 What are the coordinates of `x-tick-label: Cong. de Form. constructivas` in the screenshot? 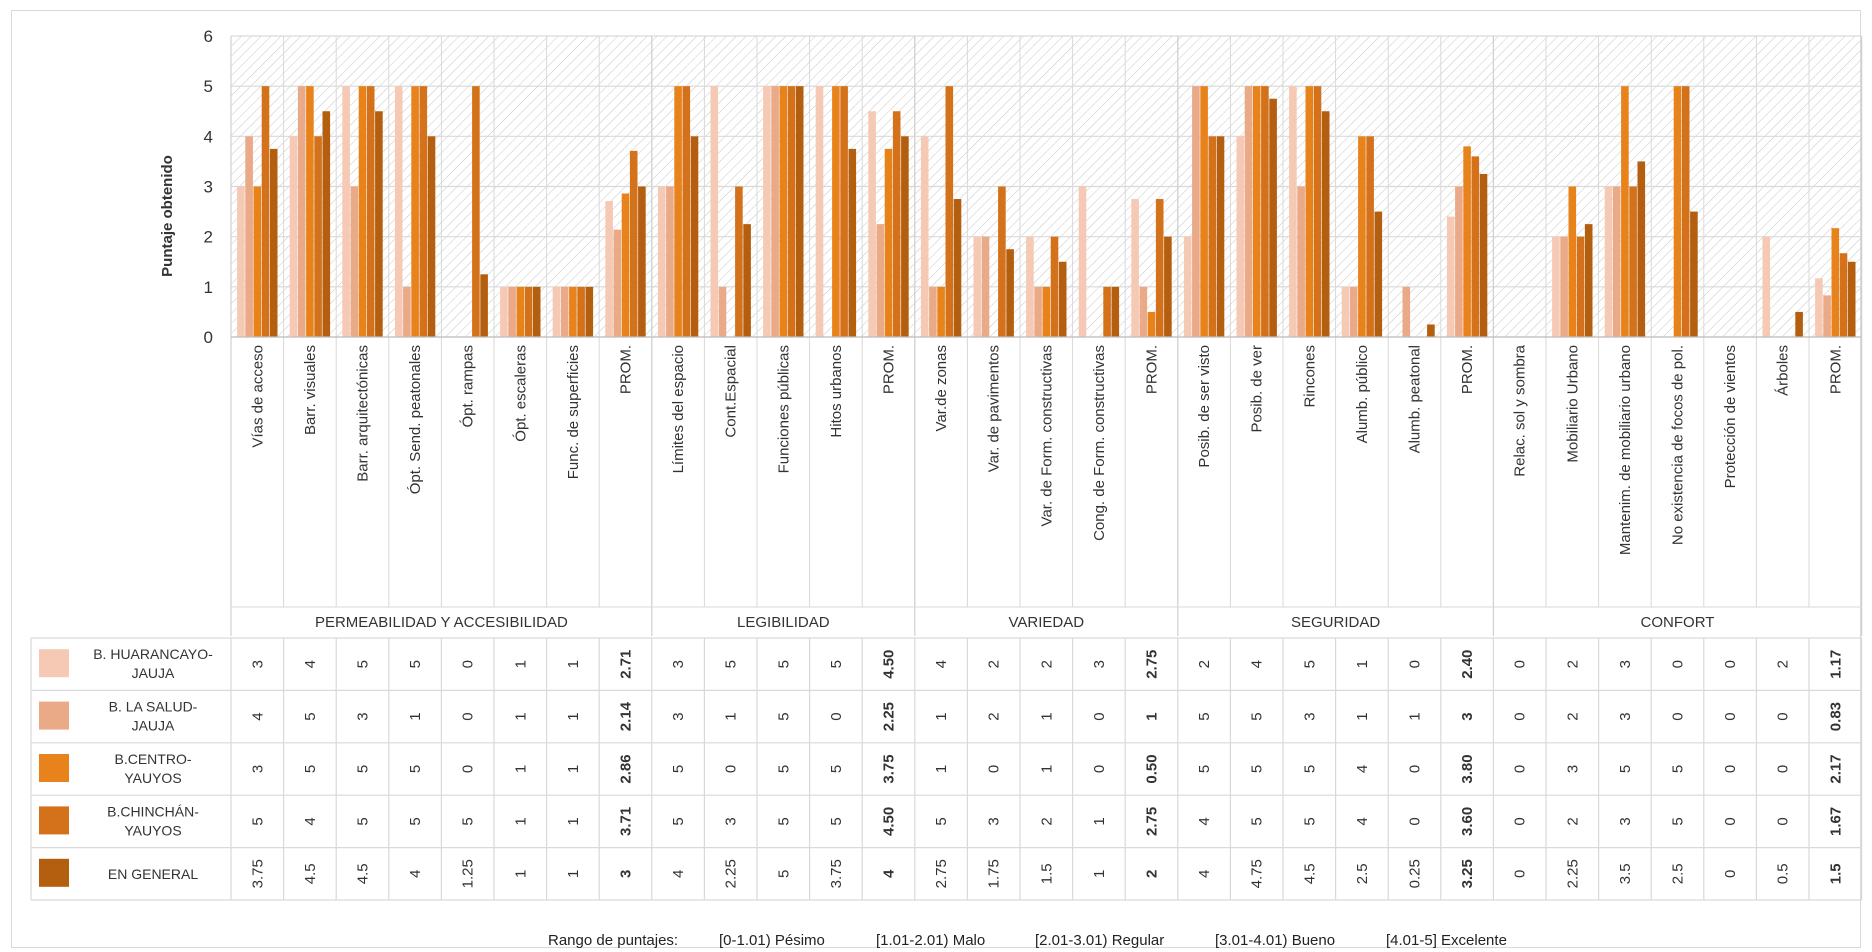 It's located at (1099, 443).